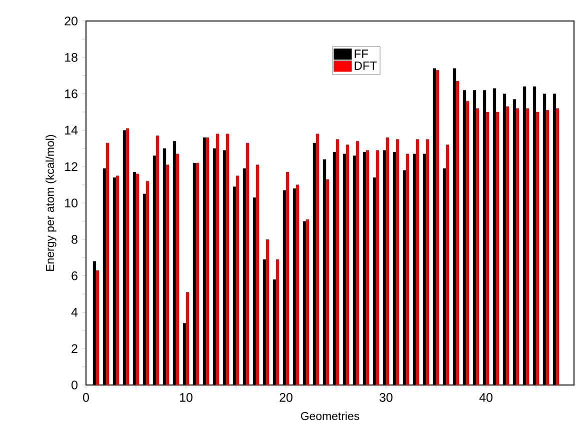 The image size is (577, 442). What do you see at coordinates (75, 348) in the screenshot?
I see `y-tick-label: 2` at bounding box center [75, 348].